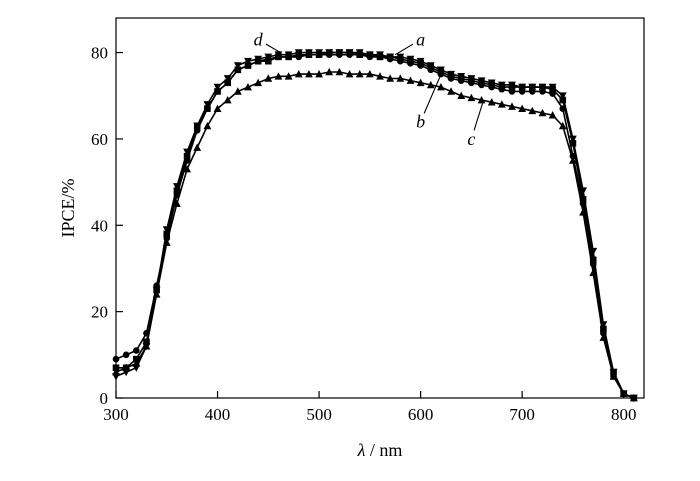 This screenshot has height=481, width=700. What do you see at coordinates (104, 398) in the screenshot?
I see `y-tick-label-0: 0` at bounding box center [104, 398].